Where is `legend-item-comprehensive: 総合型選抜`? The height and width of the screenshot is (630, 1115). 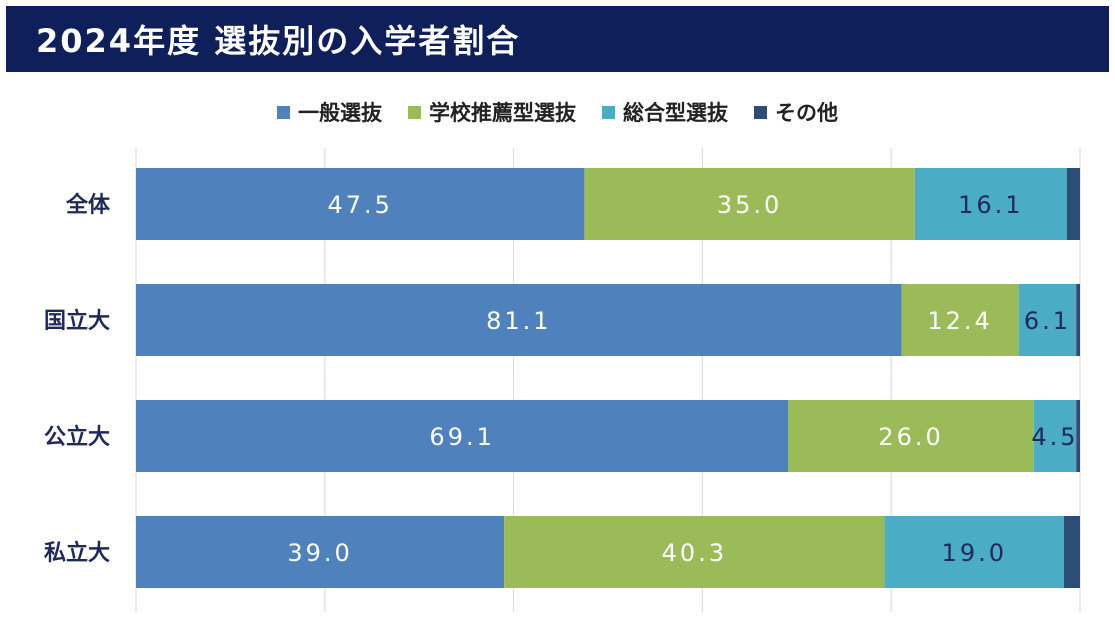 legend-item-comprehensive: 総合型選抜 is located at coordinates (665, 112).